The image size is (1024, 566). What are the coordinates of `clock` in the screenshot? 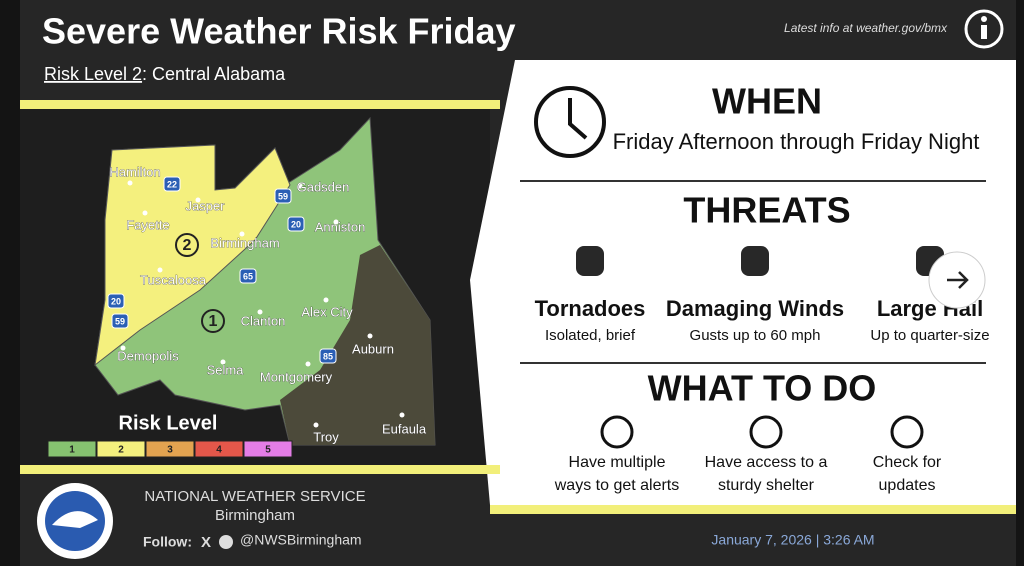 It's located at (570, 122).